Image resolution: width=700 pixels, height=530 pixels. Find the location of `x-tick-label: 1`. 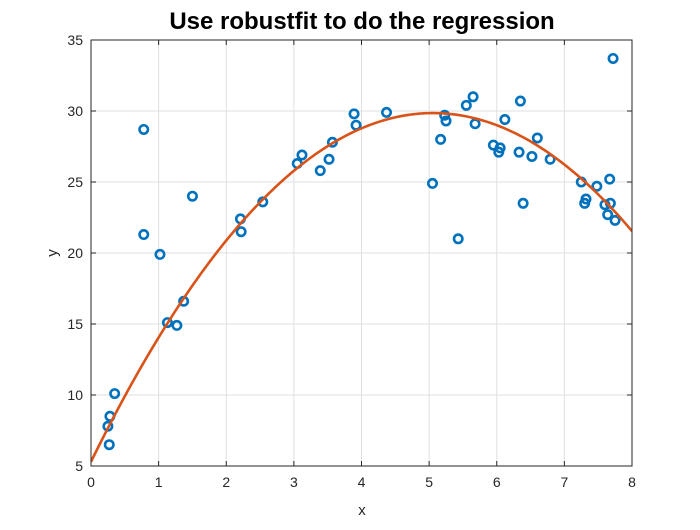

x-tick-label: 1 is located at coordinates (159, 482).